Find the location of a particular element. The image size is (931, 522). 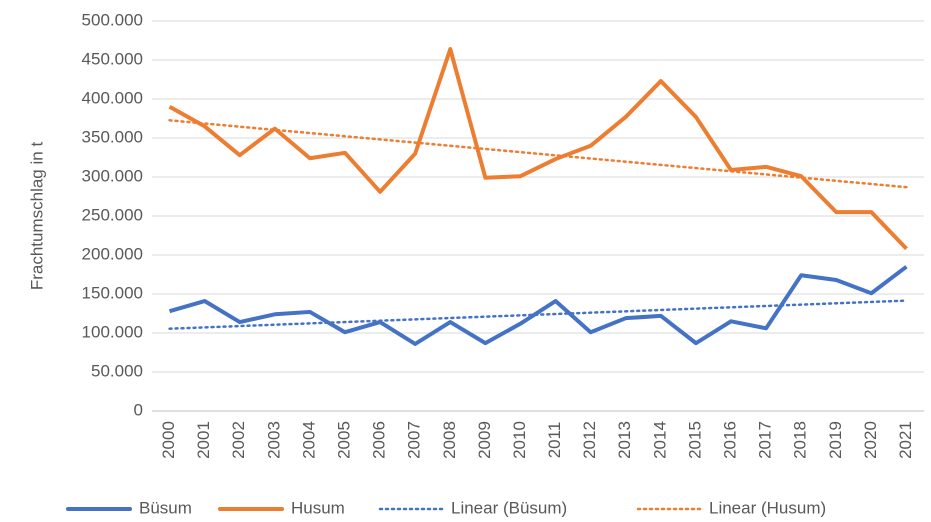

y-tick-label: 300.000 is located at coordinates (112, 175).